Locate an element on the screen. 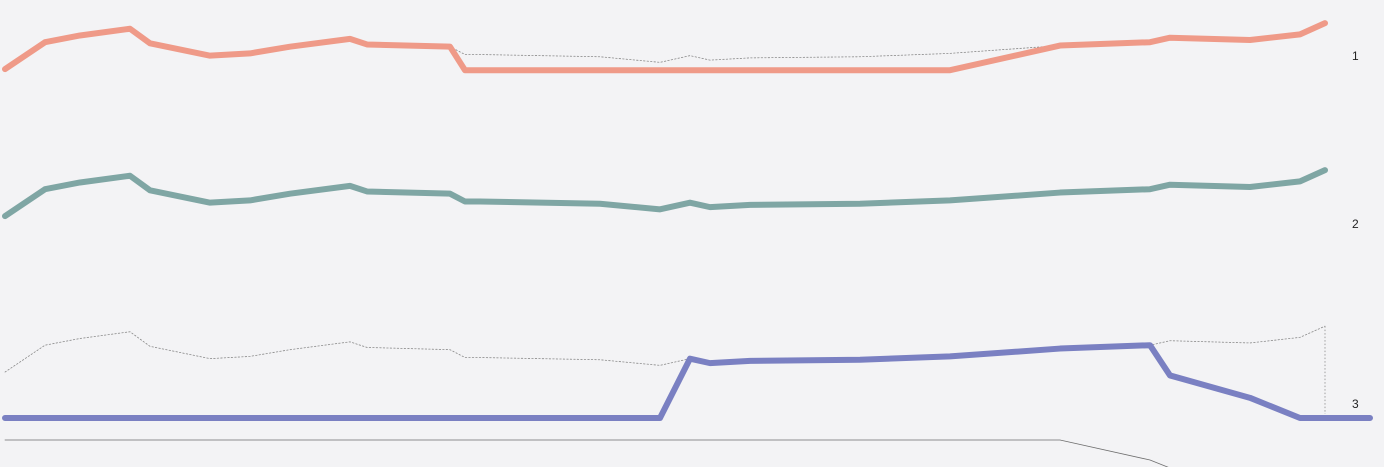 The height and width of the screenshot is (467, 1384). series-2-line is located at coordinates (665, 193).